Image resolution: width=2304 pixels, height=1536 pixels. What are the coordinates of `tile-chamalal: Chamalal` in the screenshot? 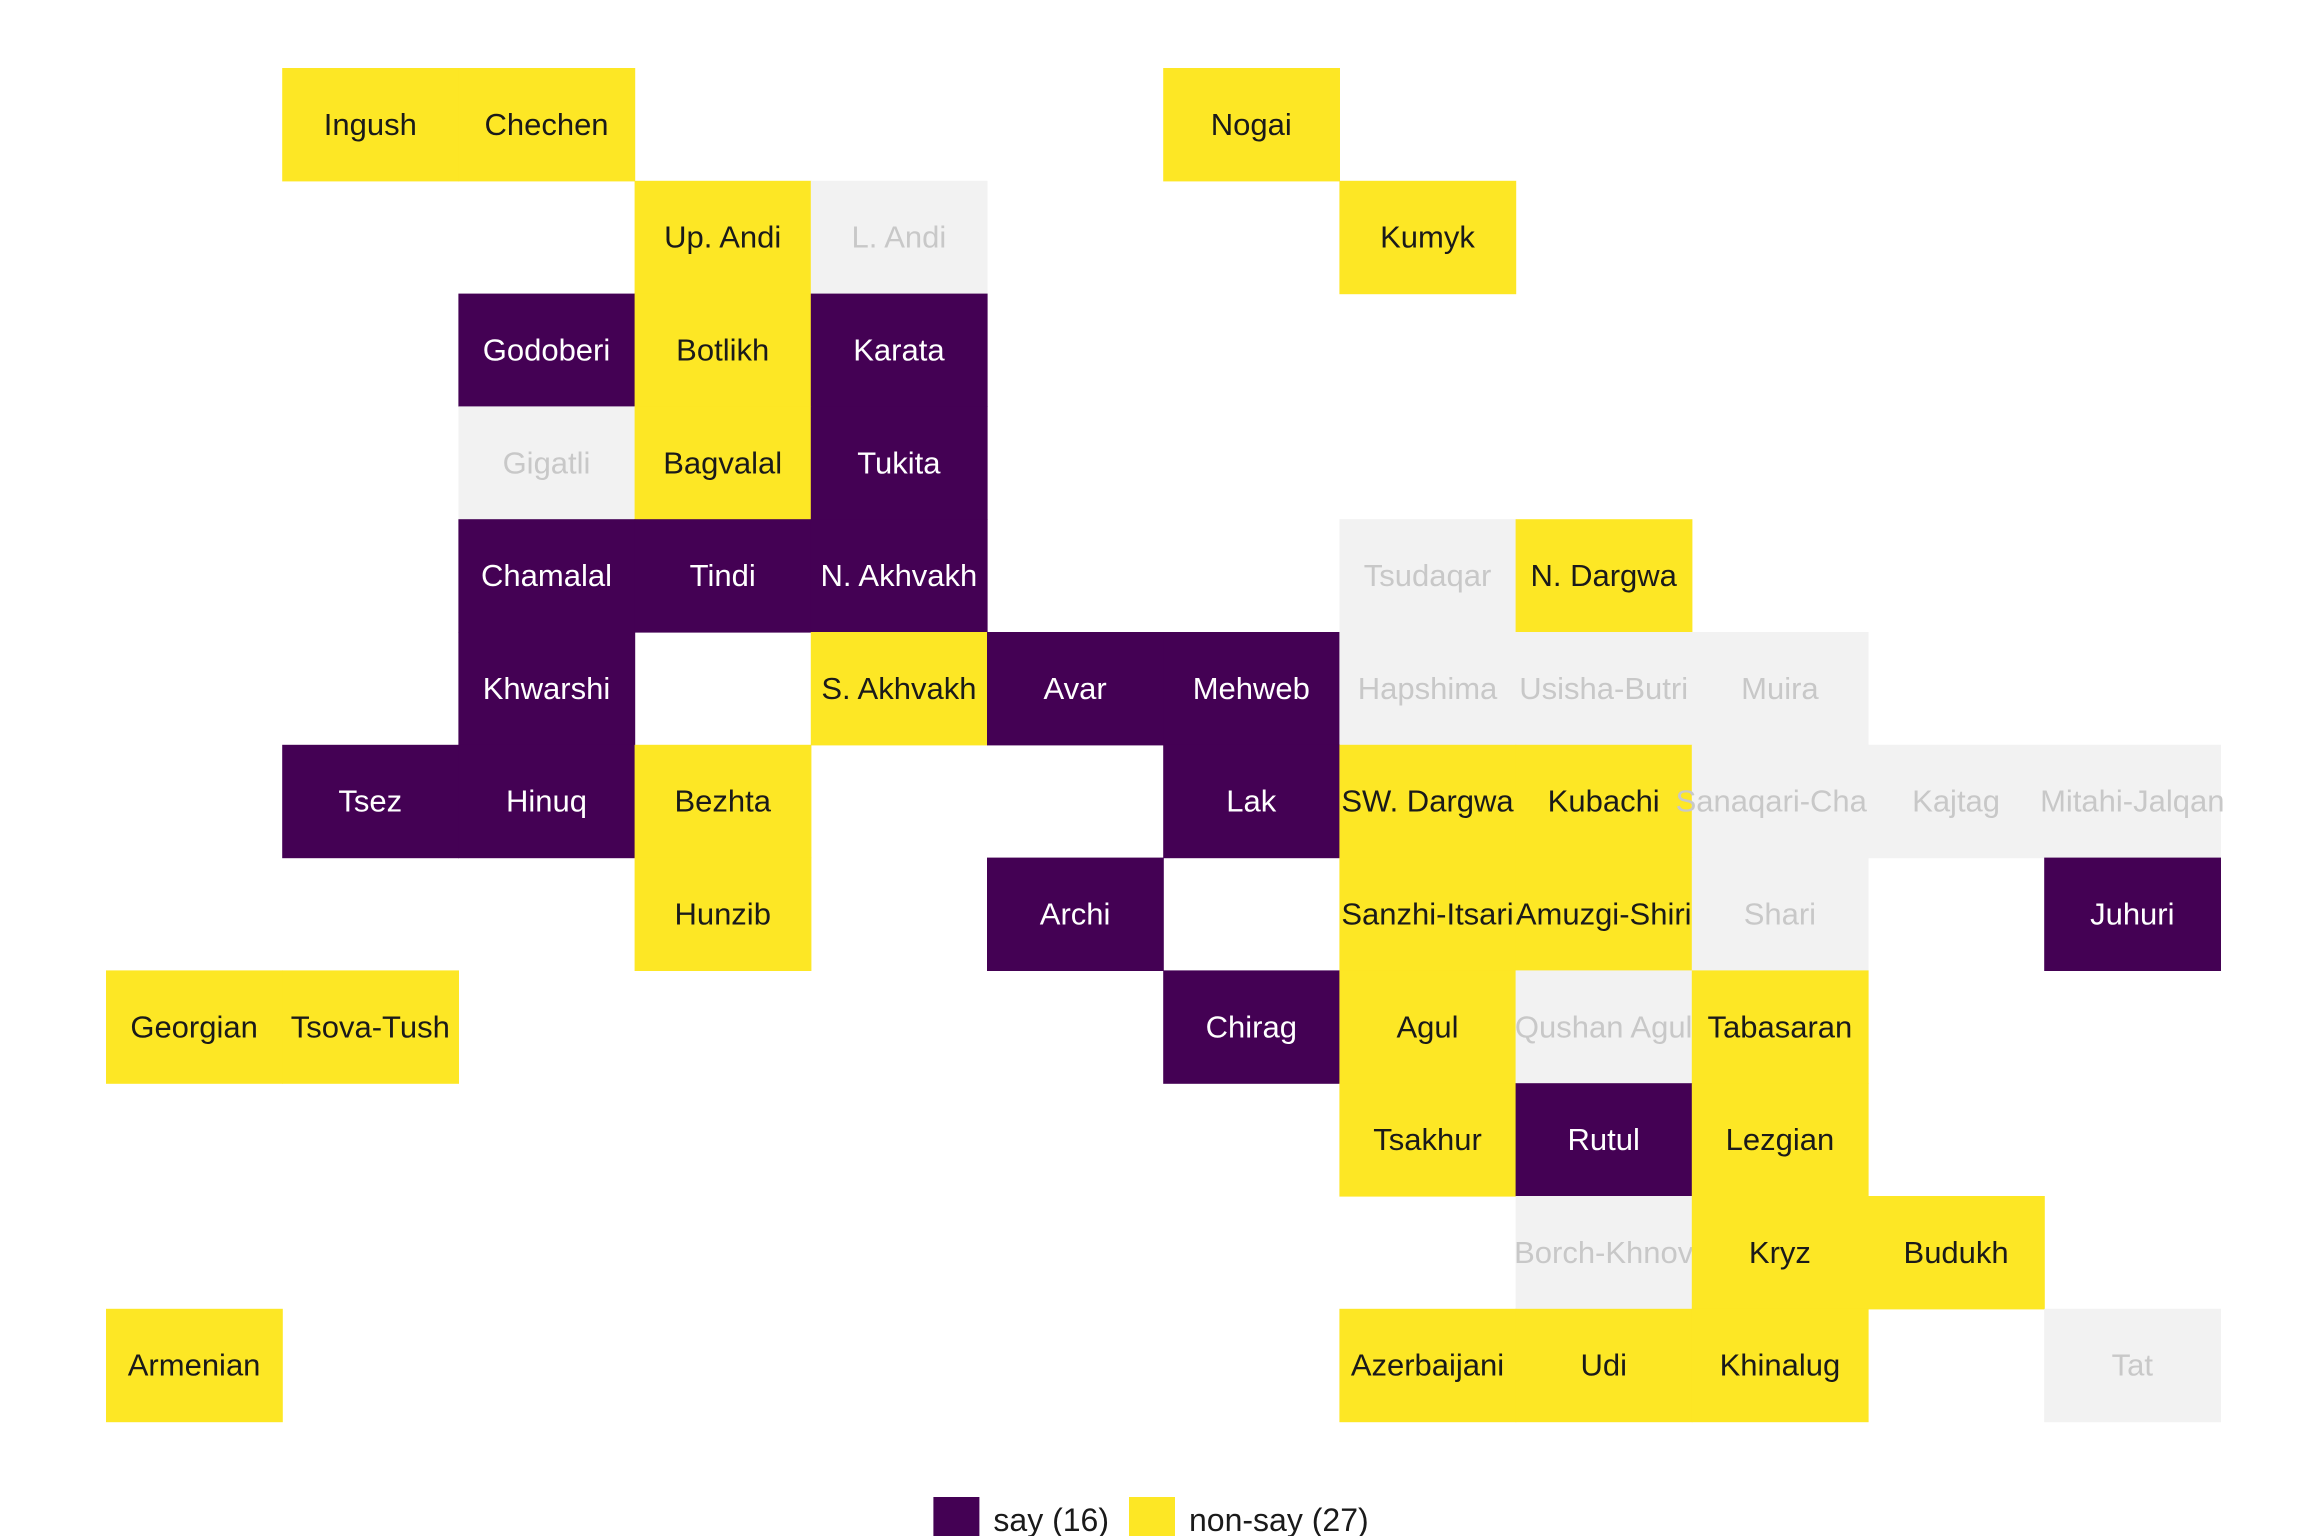 It's located at (547, 576).